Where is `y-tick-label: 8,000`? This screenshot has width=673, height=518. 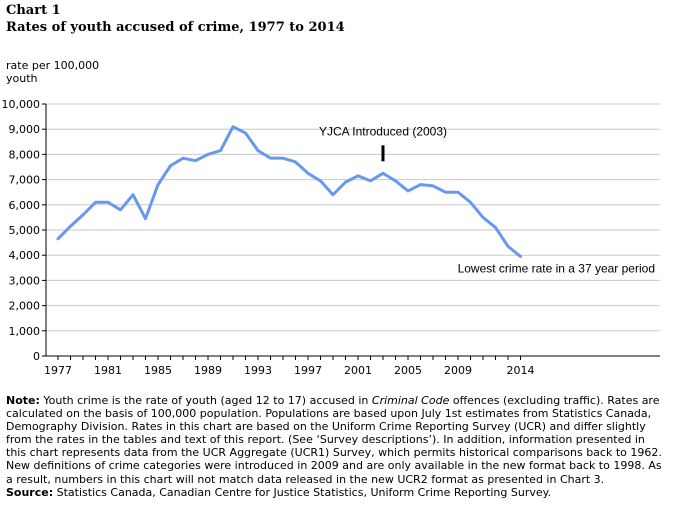
y-tick-label: 8,000 is located at coordinates (25, 154).